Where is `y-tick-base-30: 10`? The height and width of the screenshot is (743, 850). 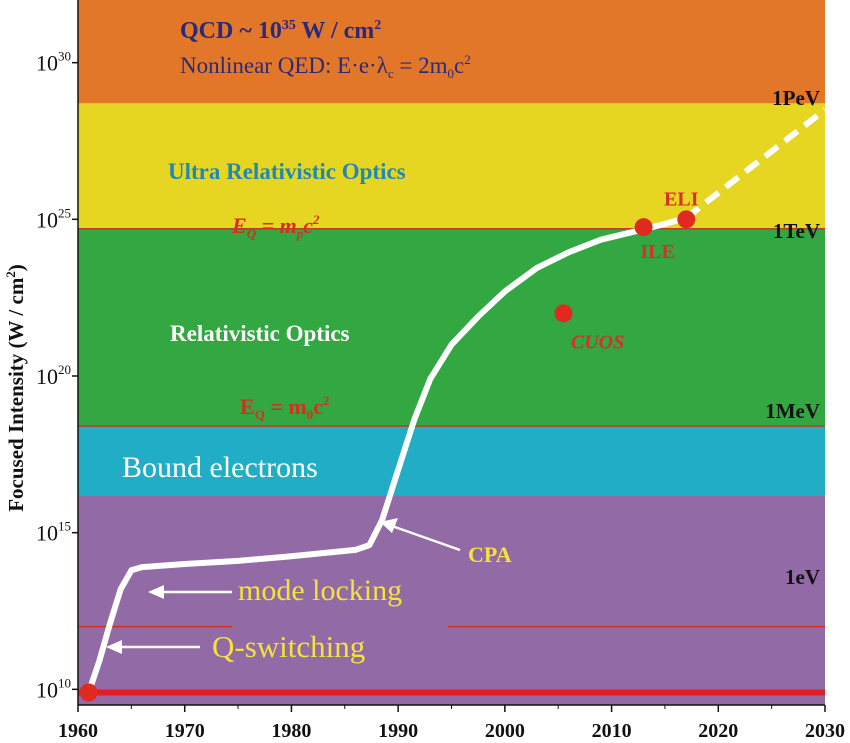
y-tick-base-30: 10 is located at coordinates (47, 63).